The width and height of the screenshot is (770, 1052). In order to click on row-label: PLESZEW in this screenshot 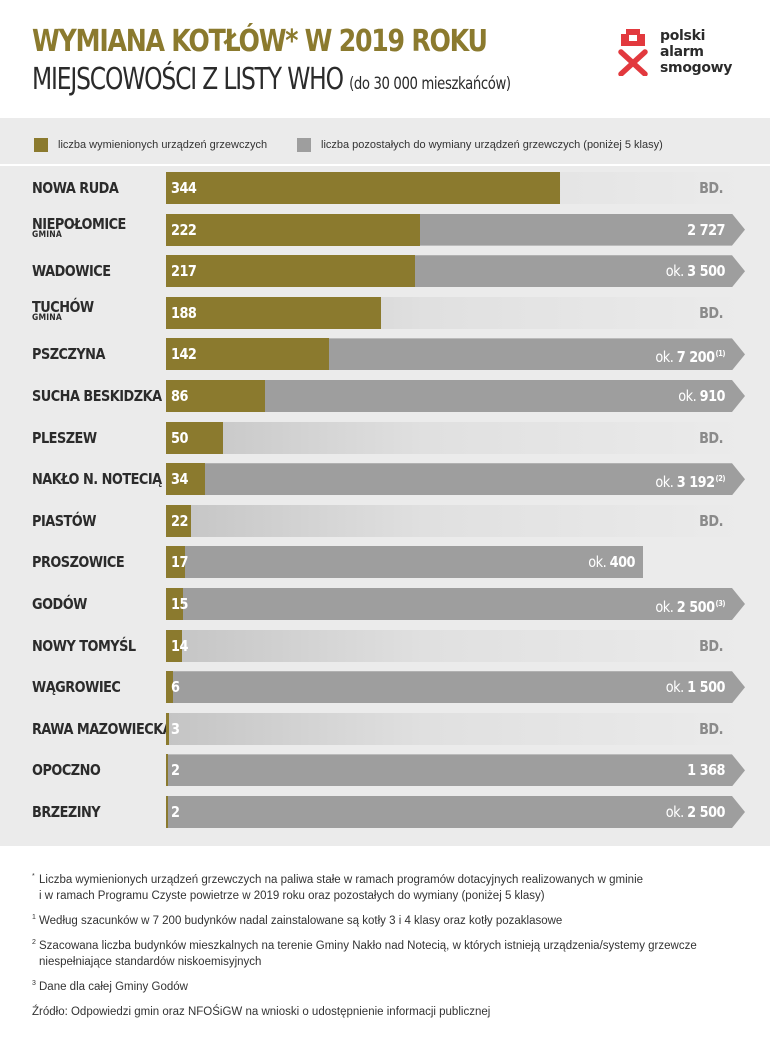, I will do `click(97, 438)`.